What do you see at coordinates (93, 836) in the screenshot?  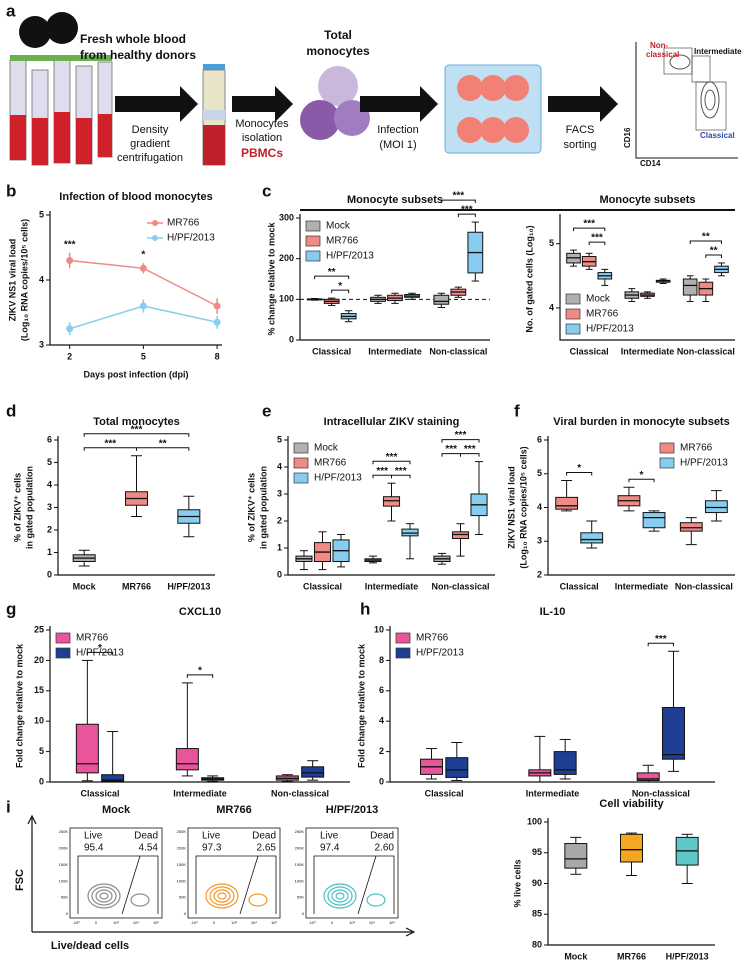 I see `gate-label: Live` at bounding box center [93, 836].